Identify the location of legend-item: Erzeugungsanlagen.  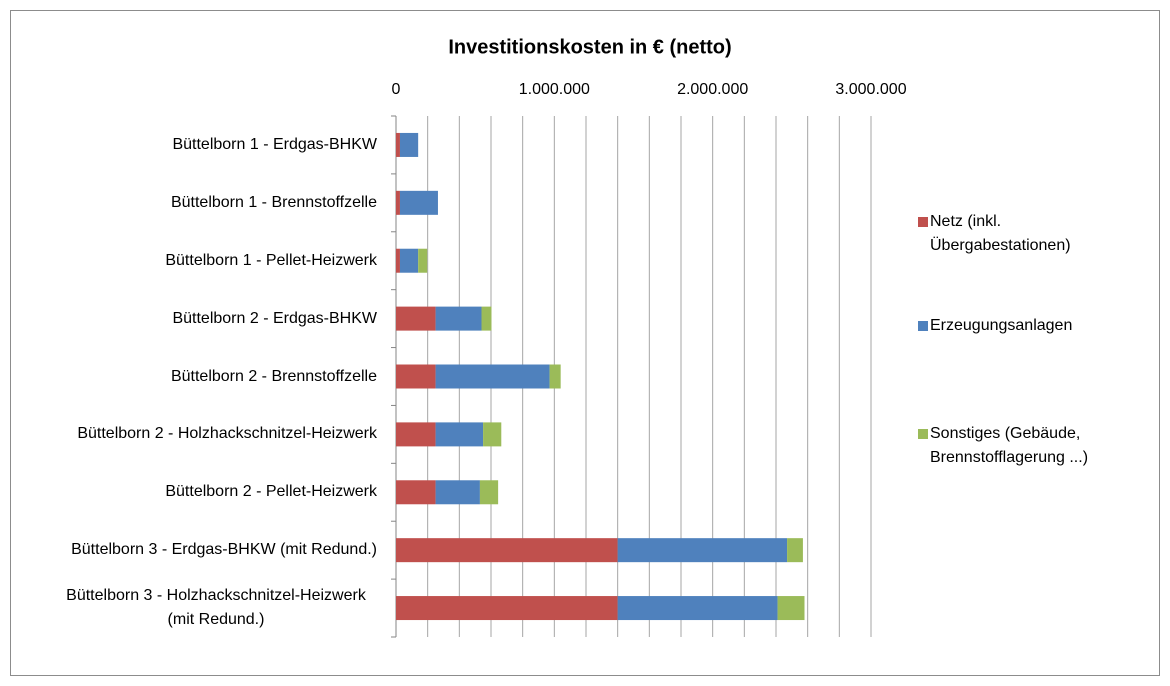
(1031, 326).